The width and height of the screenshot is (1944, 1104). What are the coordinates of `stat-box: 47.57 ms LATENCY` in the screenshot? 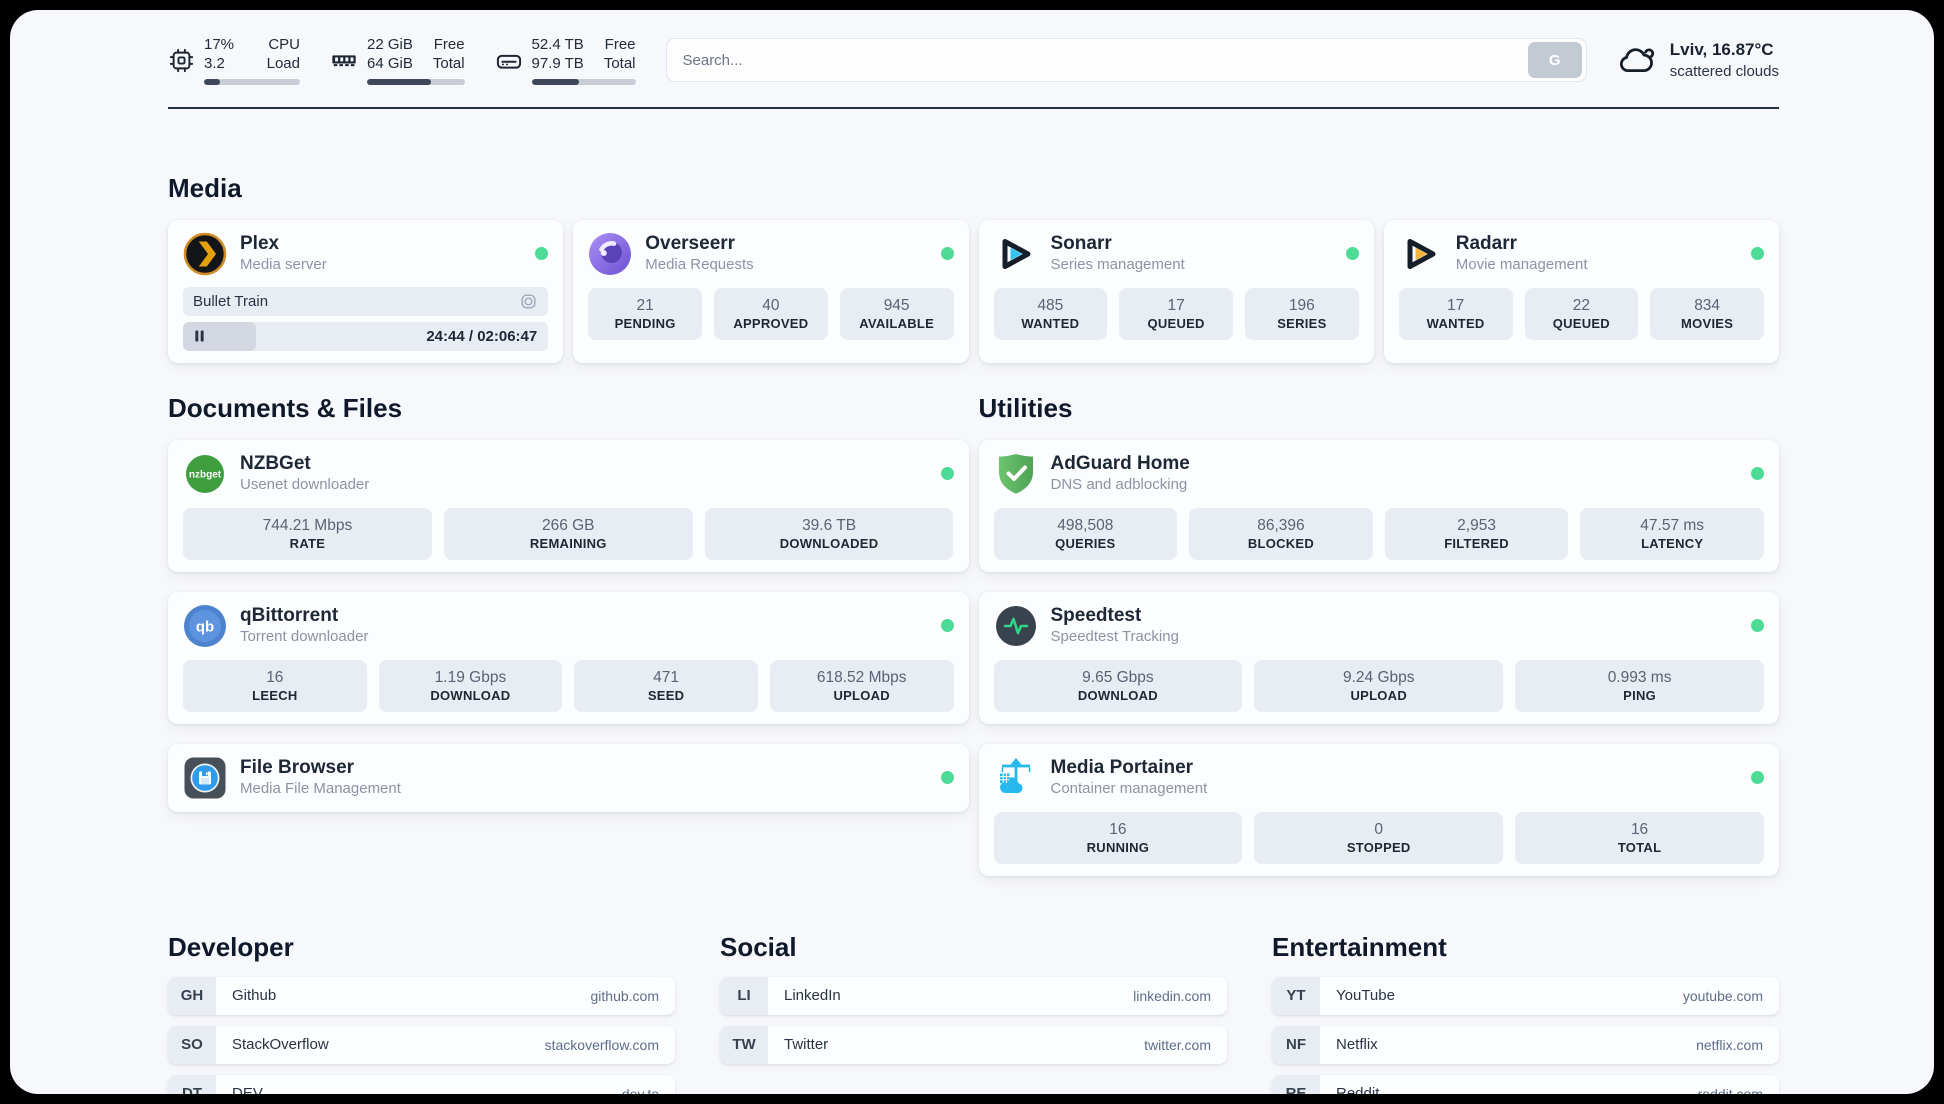 It's located at (1672, 533).